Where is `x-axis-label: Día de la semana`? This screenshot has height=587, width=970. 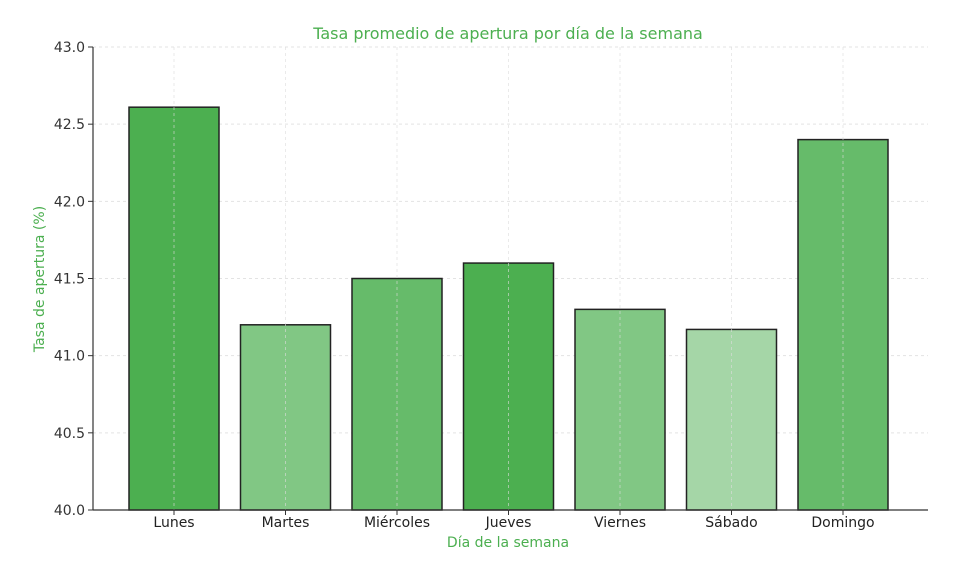 x-axis-label: Día de la semana is located at coordinates (508, 543).